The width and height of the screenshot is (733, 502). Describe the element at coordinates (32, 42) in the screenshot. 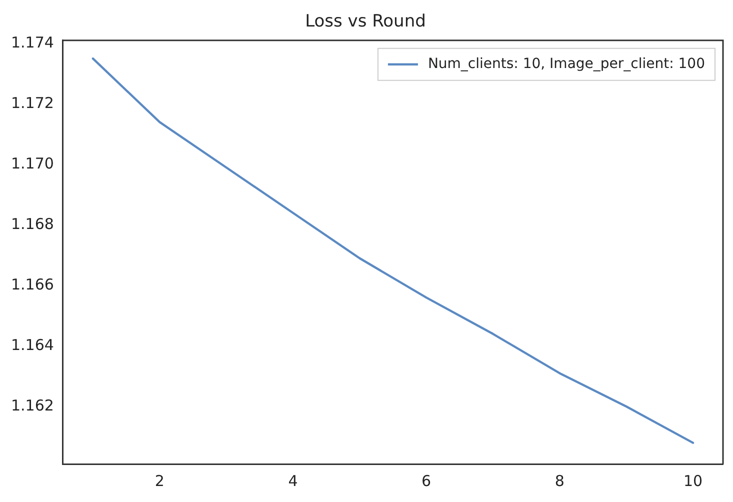

I see `y-tick-label: 1.174` at that location.